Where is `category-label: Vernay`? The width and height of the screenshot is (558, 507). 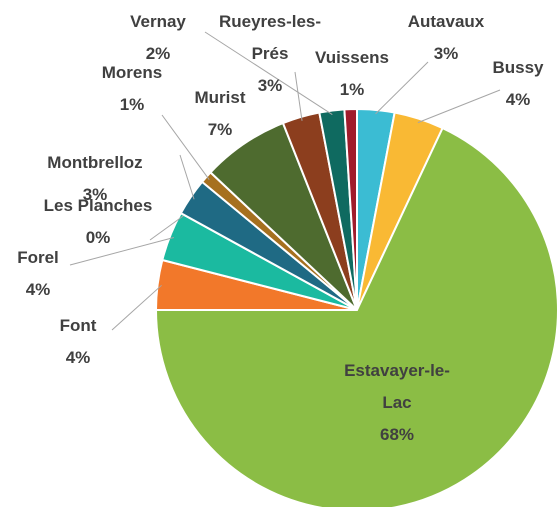
category-label: Vernay is located at coordinates (158, 21).